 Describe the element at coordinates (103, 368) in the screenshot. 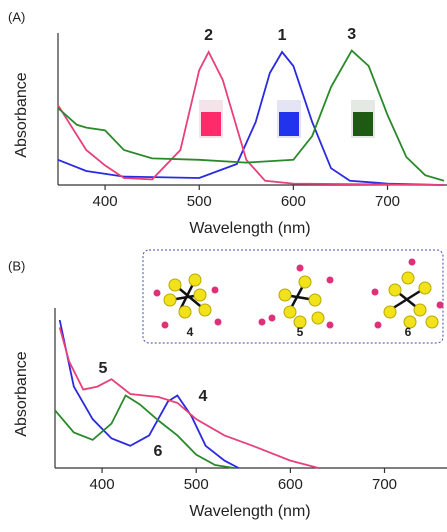

I see `series-label: 5` at that location.